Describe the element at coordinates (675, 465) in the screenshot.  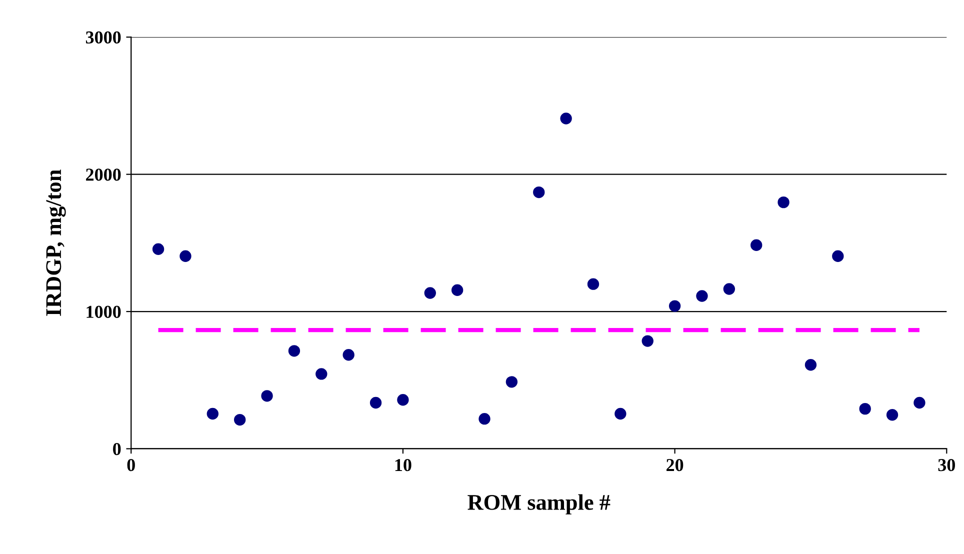
I see `x-tick-label: 20` at that location.